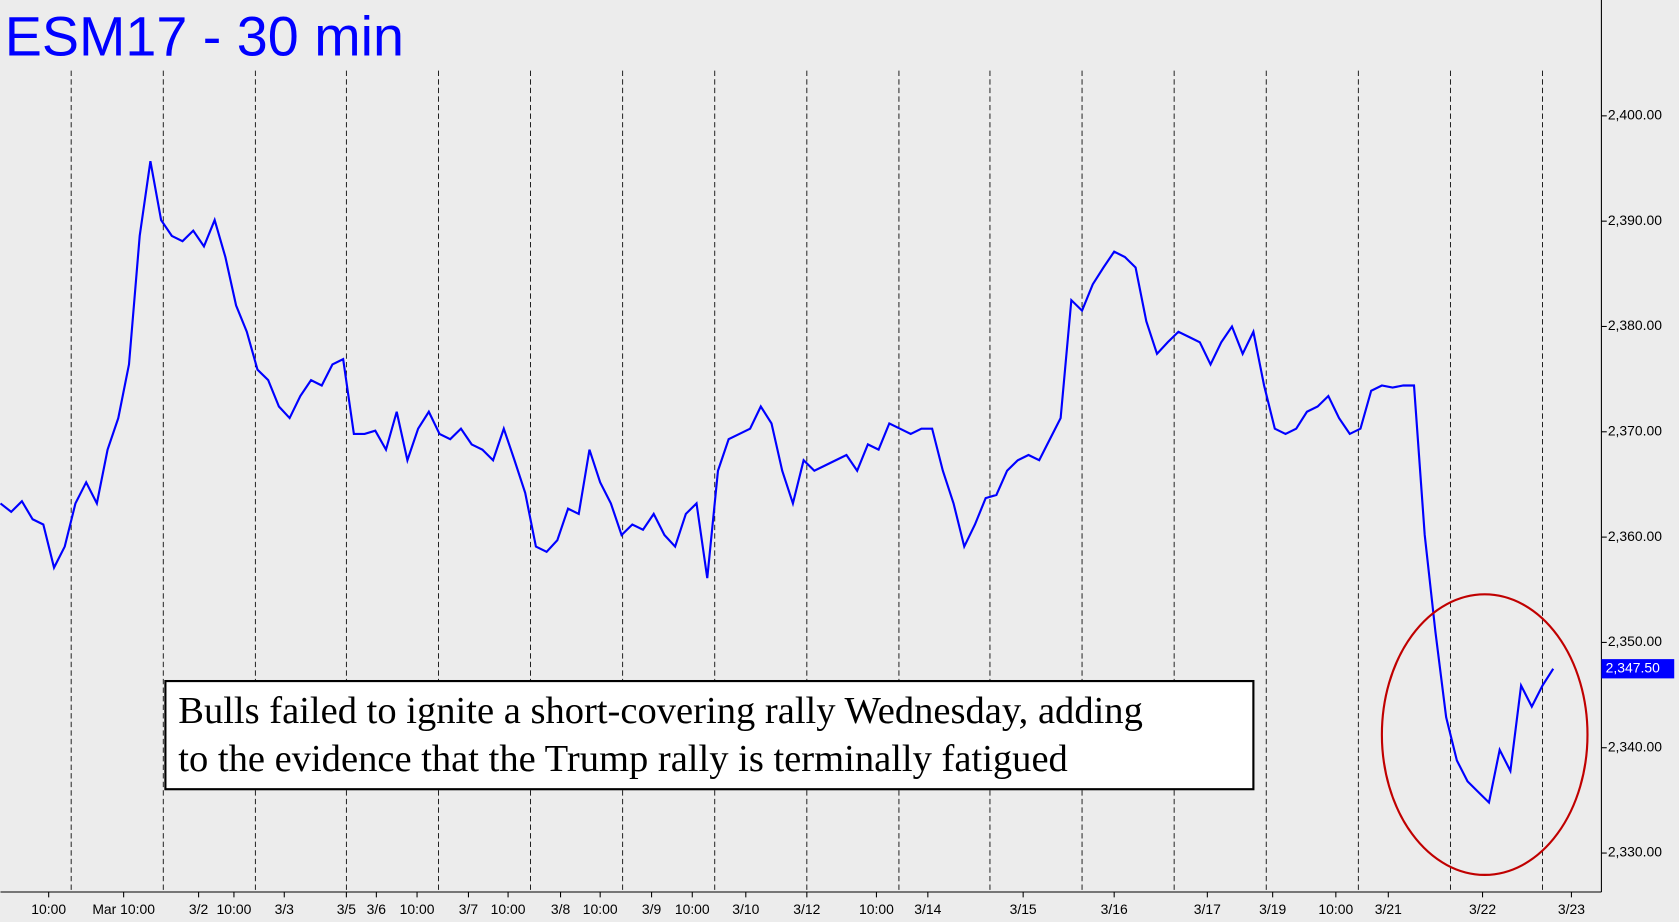 The width and height of the screenshot is (1679, 922). What do you see at coordinates (123, 909) in the screenshot?
I see `x-tick-label: Mar 10:00` at bounding box center [123, 909].